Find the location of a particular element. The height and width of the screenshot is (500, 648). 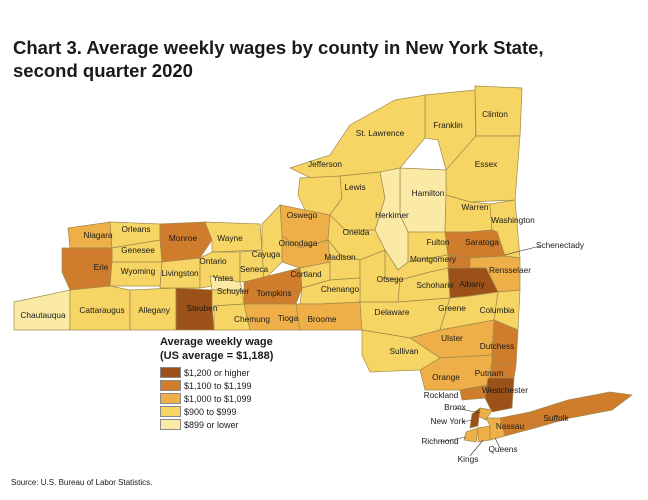

county-label-rensselaer: Rensselaer is located at coordinates (510, 270).